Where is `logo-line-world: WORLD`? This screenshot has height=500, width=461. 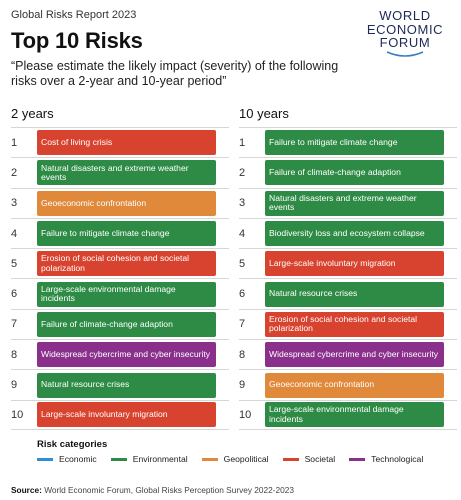
logo-line-world: WORLD is located at coordinates (405, 15).